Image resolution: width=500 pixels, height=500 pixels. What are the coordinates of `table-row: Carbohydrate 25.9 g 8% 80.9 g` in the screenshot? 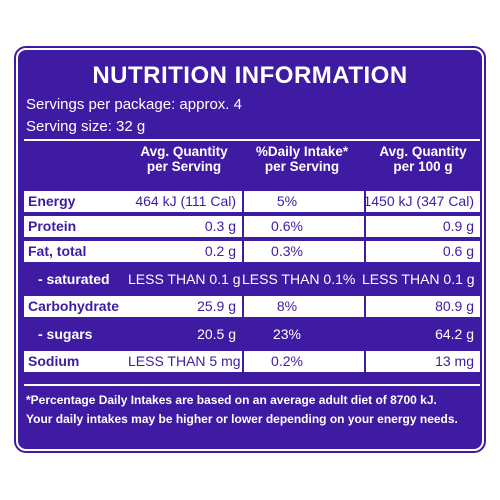 It's located at (252, 306).